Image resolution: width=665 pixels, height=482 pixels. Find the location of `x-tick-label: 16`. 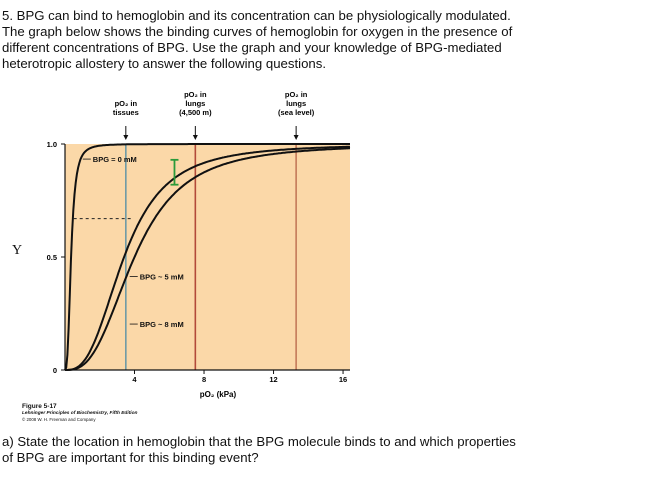

x-tick-label: 16 is located at coordinates (343, 379).